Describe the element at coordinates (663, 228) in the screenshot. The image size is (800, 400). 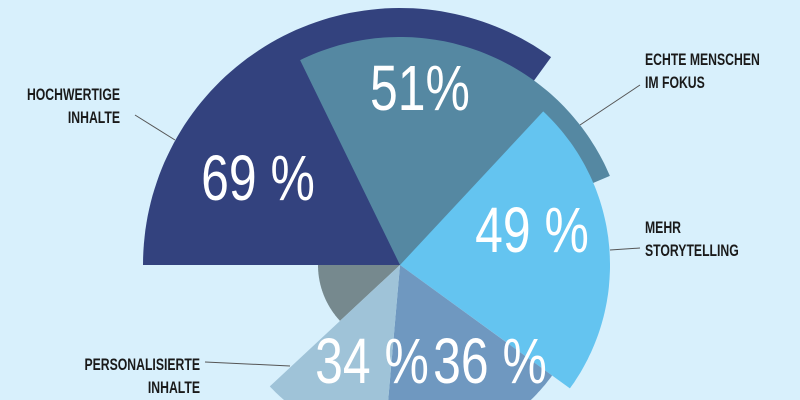
I see `category-label: MEHR` at that location.